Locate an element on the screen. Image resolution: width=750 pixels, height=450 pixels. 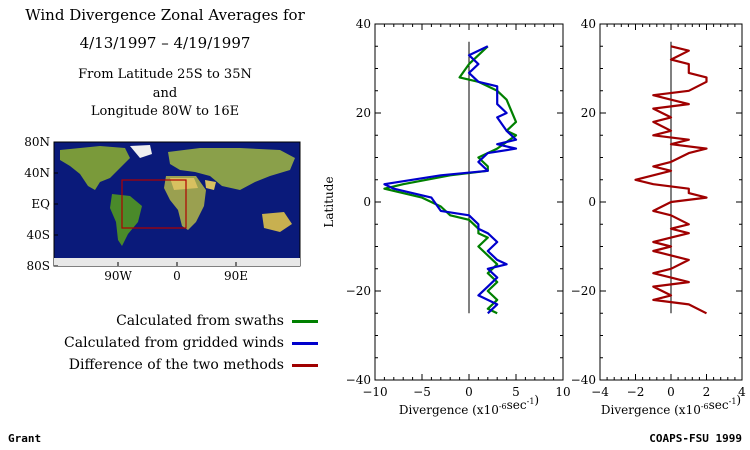
x-tick-label: −10 is located at coordinates (374, 392).